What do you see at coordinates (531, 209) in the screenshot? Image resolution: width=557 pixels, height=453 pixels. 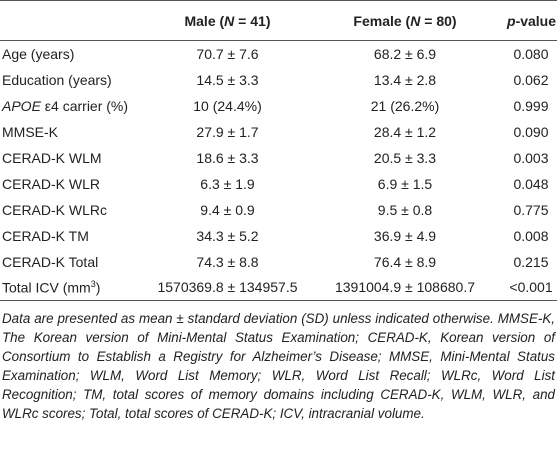 I see `table-cell: 0.775` at bounding box center [531, 209].